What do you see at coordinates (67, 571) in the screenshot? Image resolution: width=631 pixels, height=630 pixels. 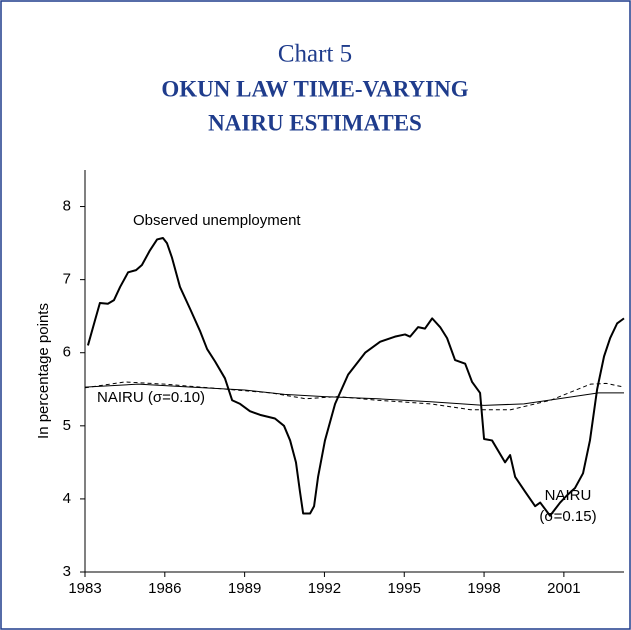 I see `y-tick-label: 3` at bounding box center [67, 571].